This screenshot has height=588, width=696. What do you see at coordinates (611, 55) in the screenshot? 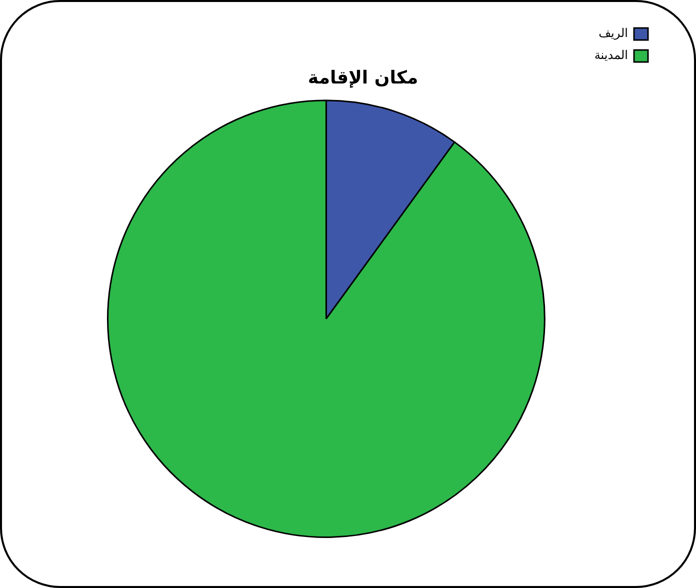
I see `legend-label: المدينة` at bounding box center [611, 55].